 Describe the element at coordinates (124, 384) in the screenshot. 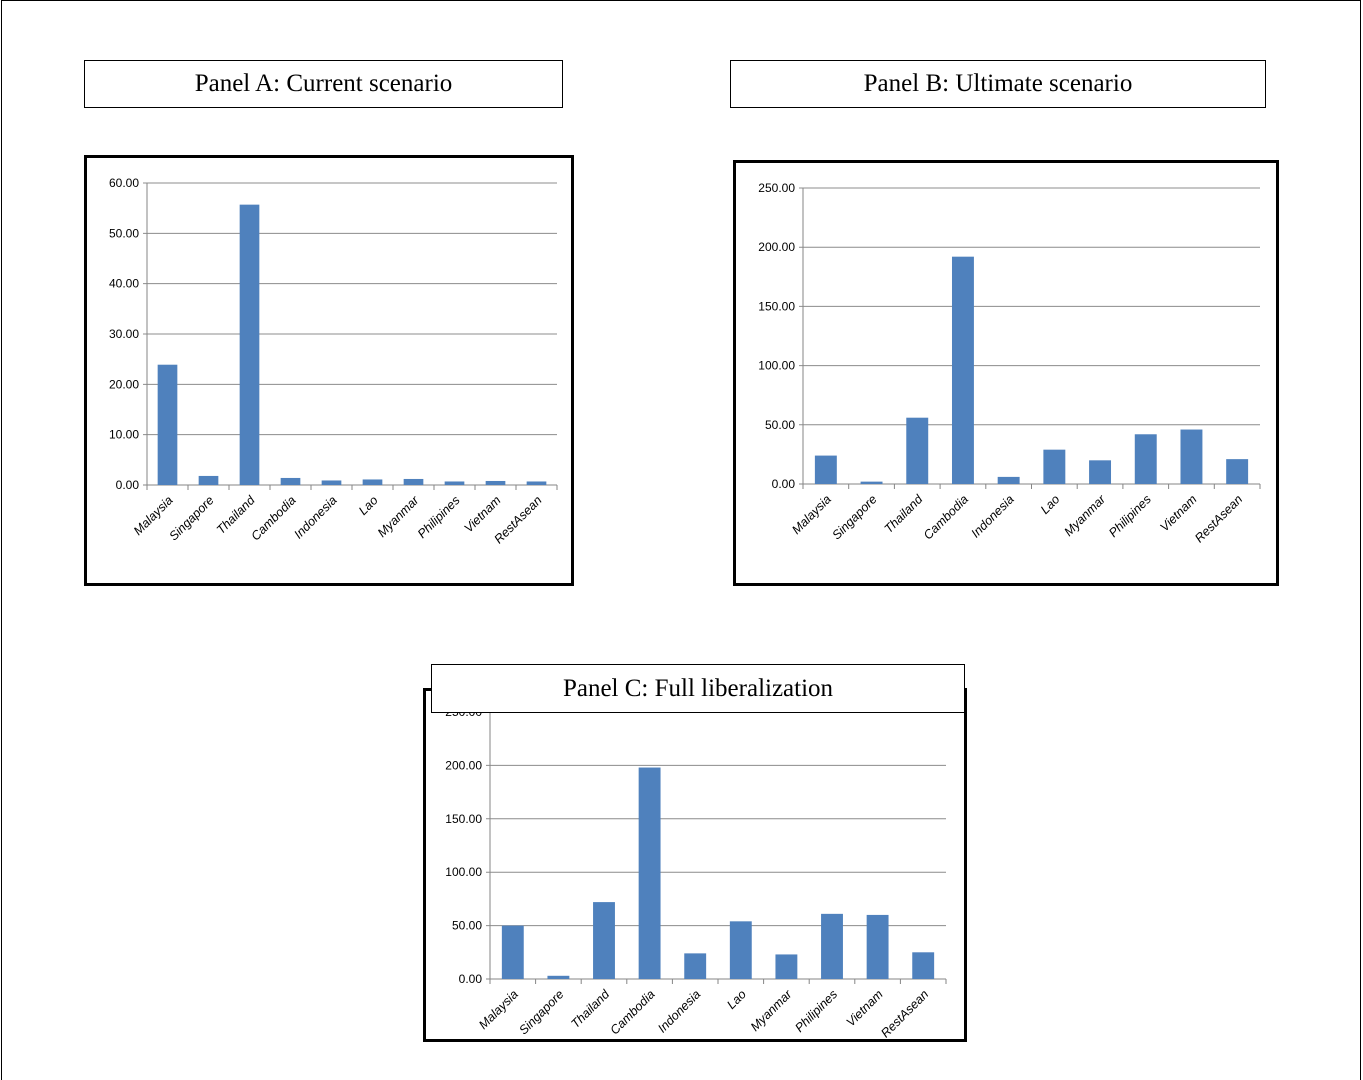

I see `y-tick-label: 20.00` at that location.